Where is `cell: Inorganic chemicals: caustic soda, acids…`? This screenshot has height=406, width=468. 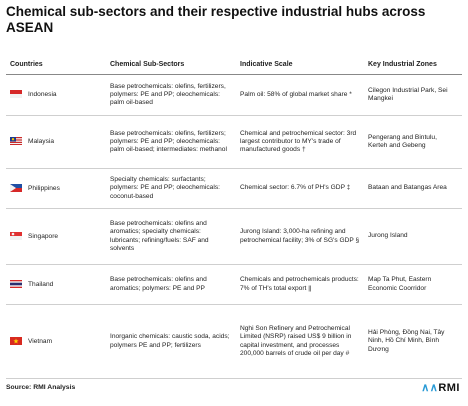 cell: Inorganic chemicals: caustic soda, acids… is located at coordinates (171, 341).